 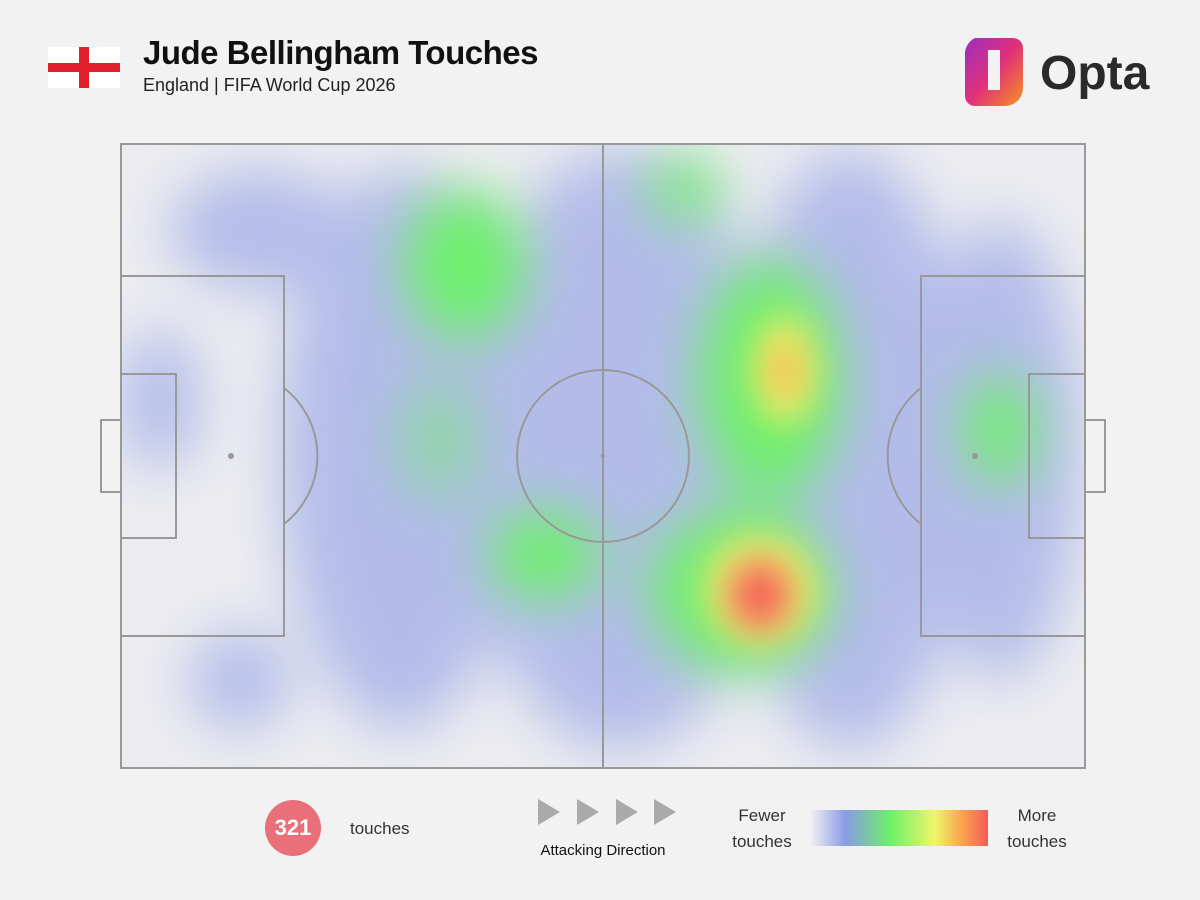 I want to click on direction-arrows, so click(x=607, y=812).